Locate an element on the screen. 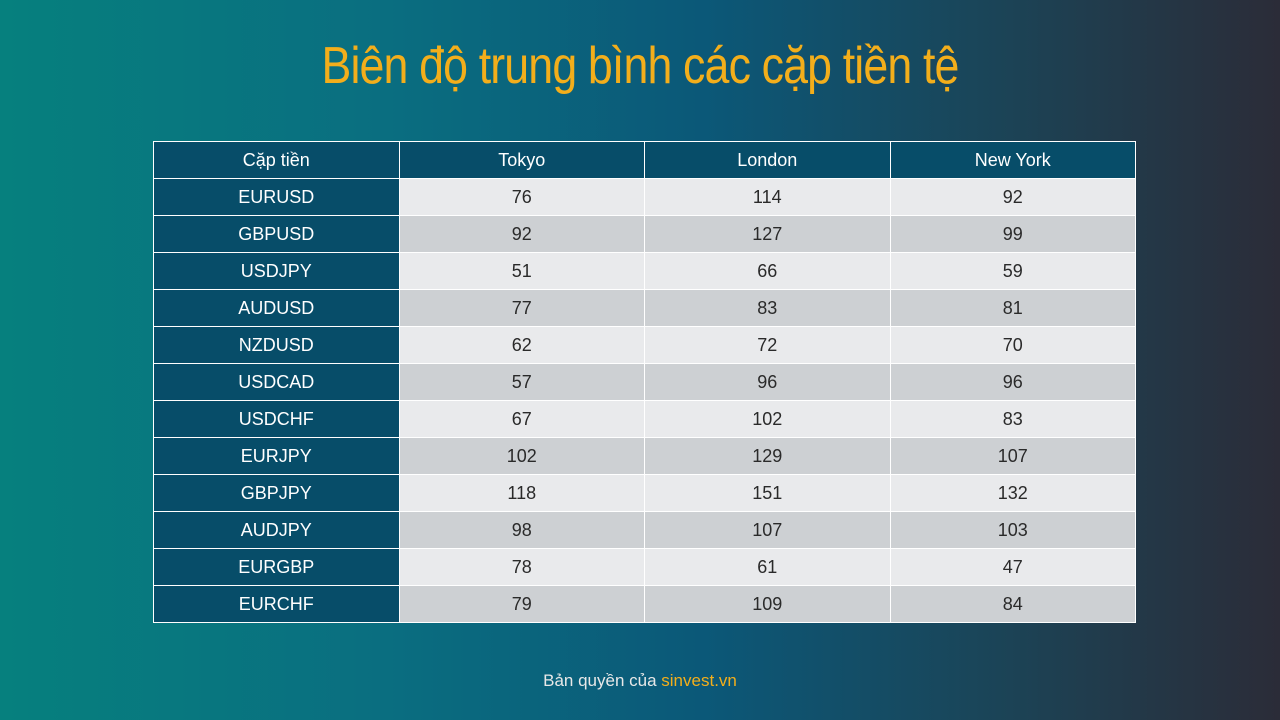 The image size is (1280, 720). tokyo-cell: 79 is located at coordinates (521, 604).